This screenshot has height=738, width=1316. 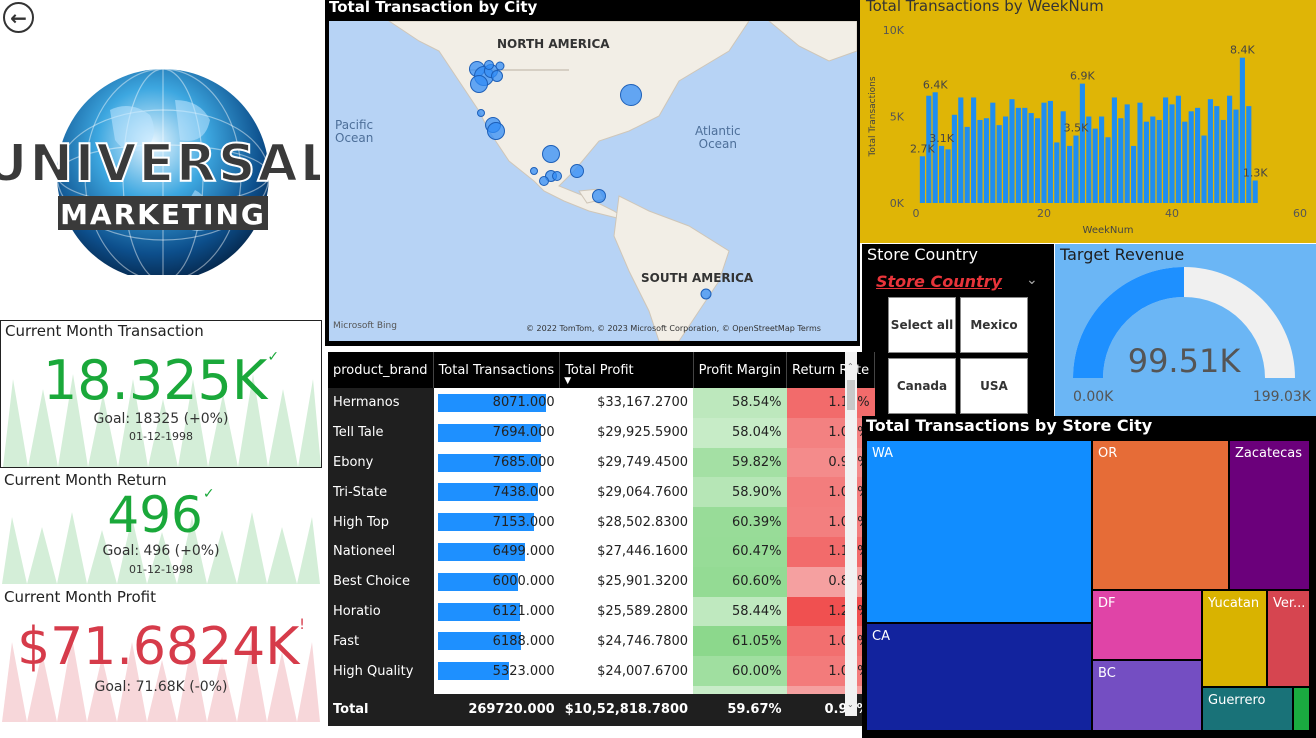 What do you see at coordinates (830, 641) in the screenshot?
I see `cell-return-rate: 1.09%` at bounding box center [830, 641].